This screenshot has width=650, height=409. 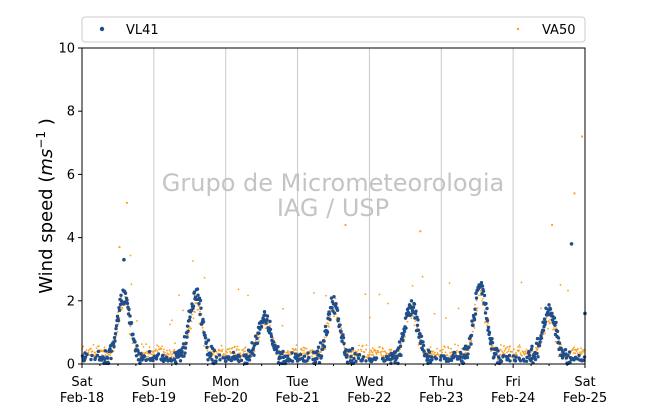 What do you see at coordinates (46, 124) in the screenshot?
I see `y-axis-label-suffix: )` at bounding box center [46, 124].